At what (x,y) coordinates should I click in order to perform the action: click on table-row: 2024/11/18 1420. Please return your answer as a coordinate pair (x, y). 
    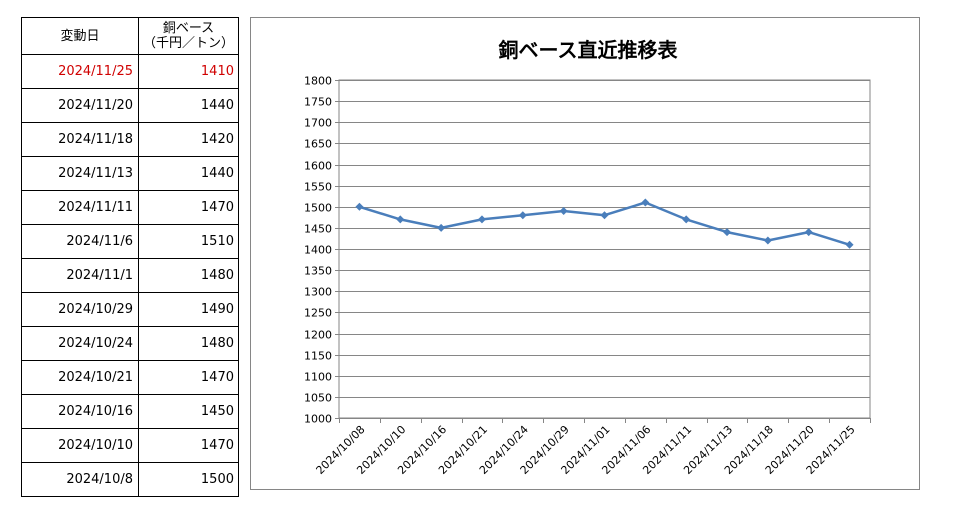
    Looking at the image, I should click on (130, 139).